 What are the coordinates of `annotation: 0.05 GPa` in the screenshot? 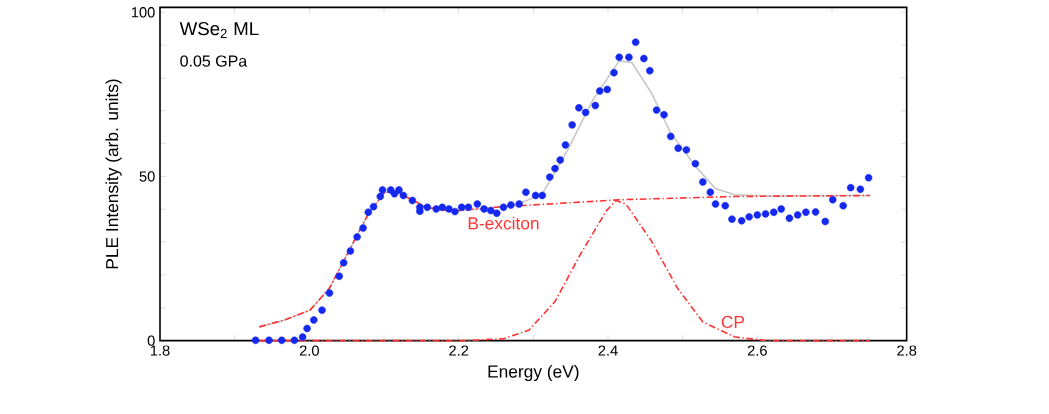 It's located at (214, 61).